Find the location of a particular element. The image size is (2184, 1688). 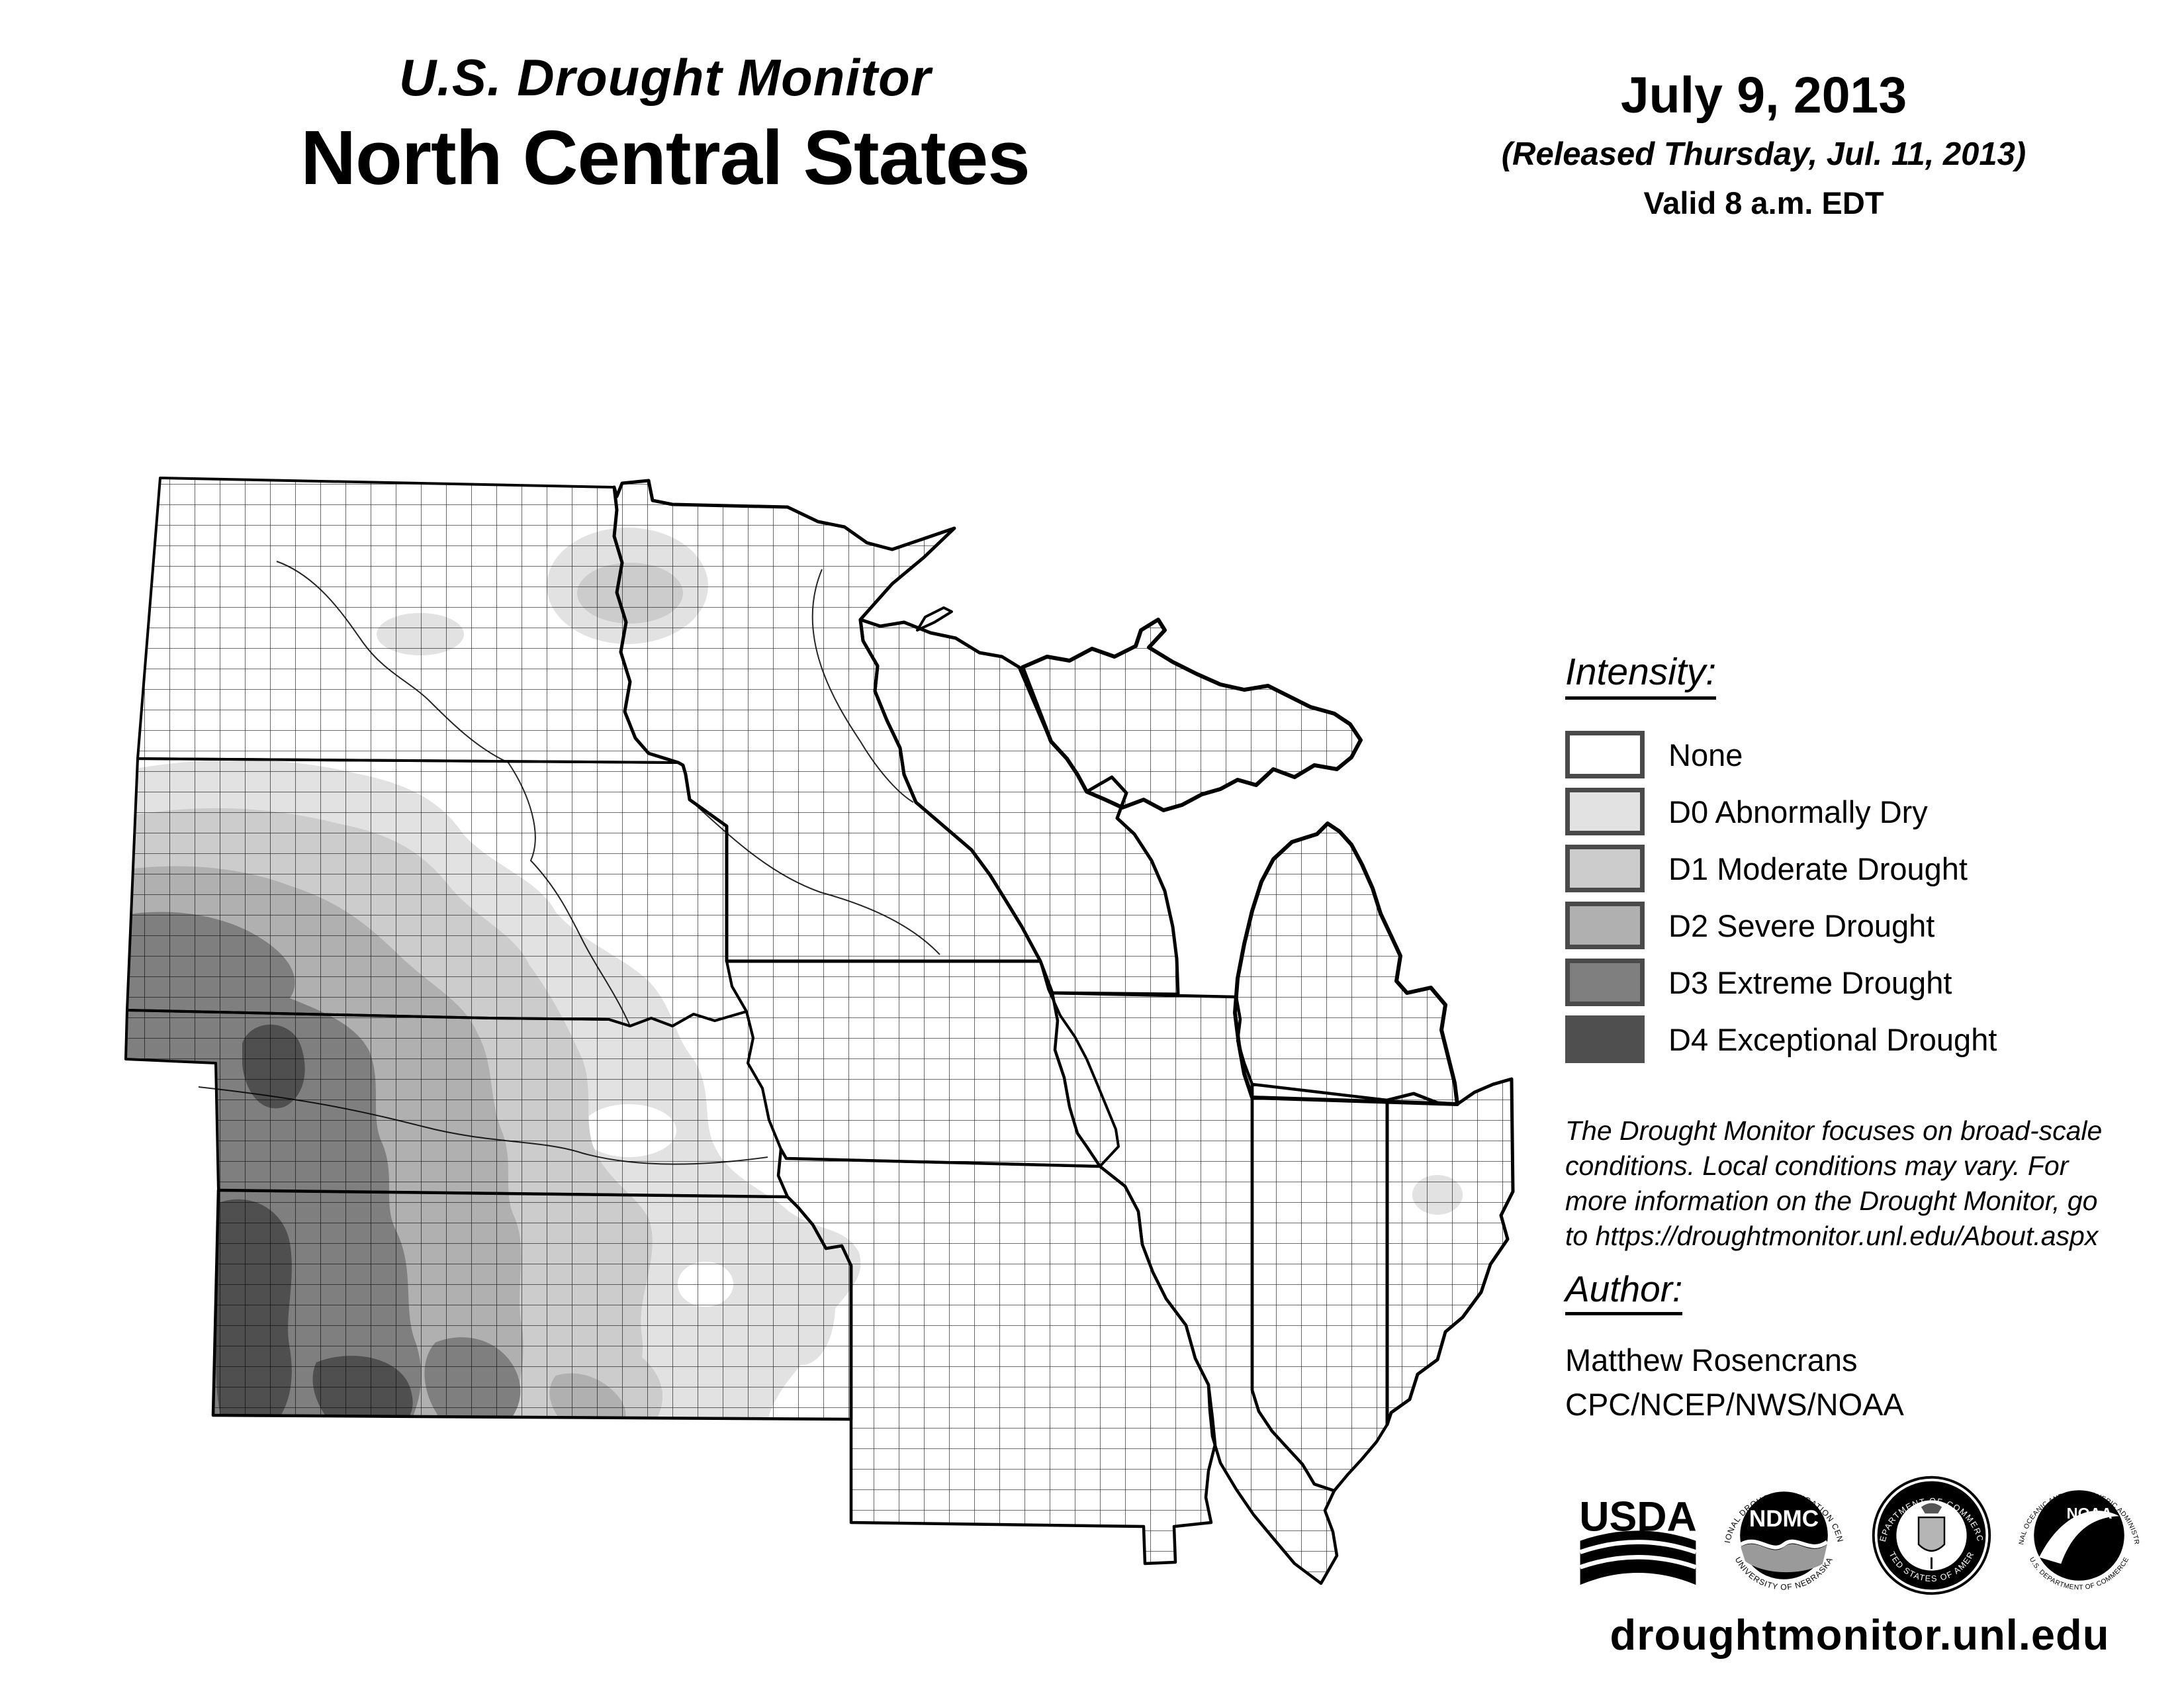

usda-logo-icon: USDA is located at coordinates (1638, 1539).